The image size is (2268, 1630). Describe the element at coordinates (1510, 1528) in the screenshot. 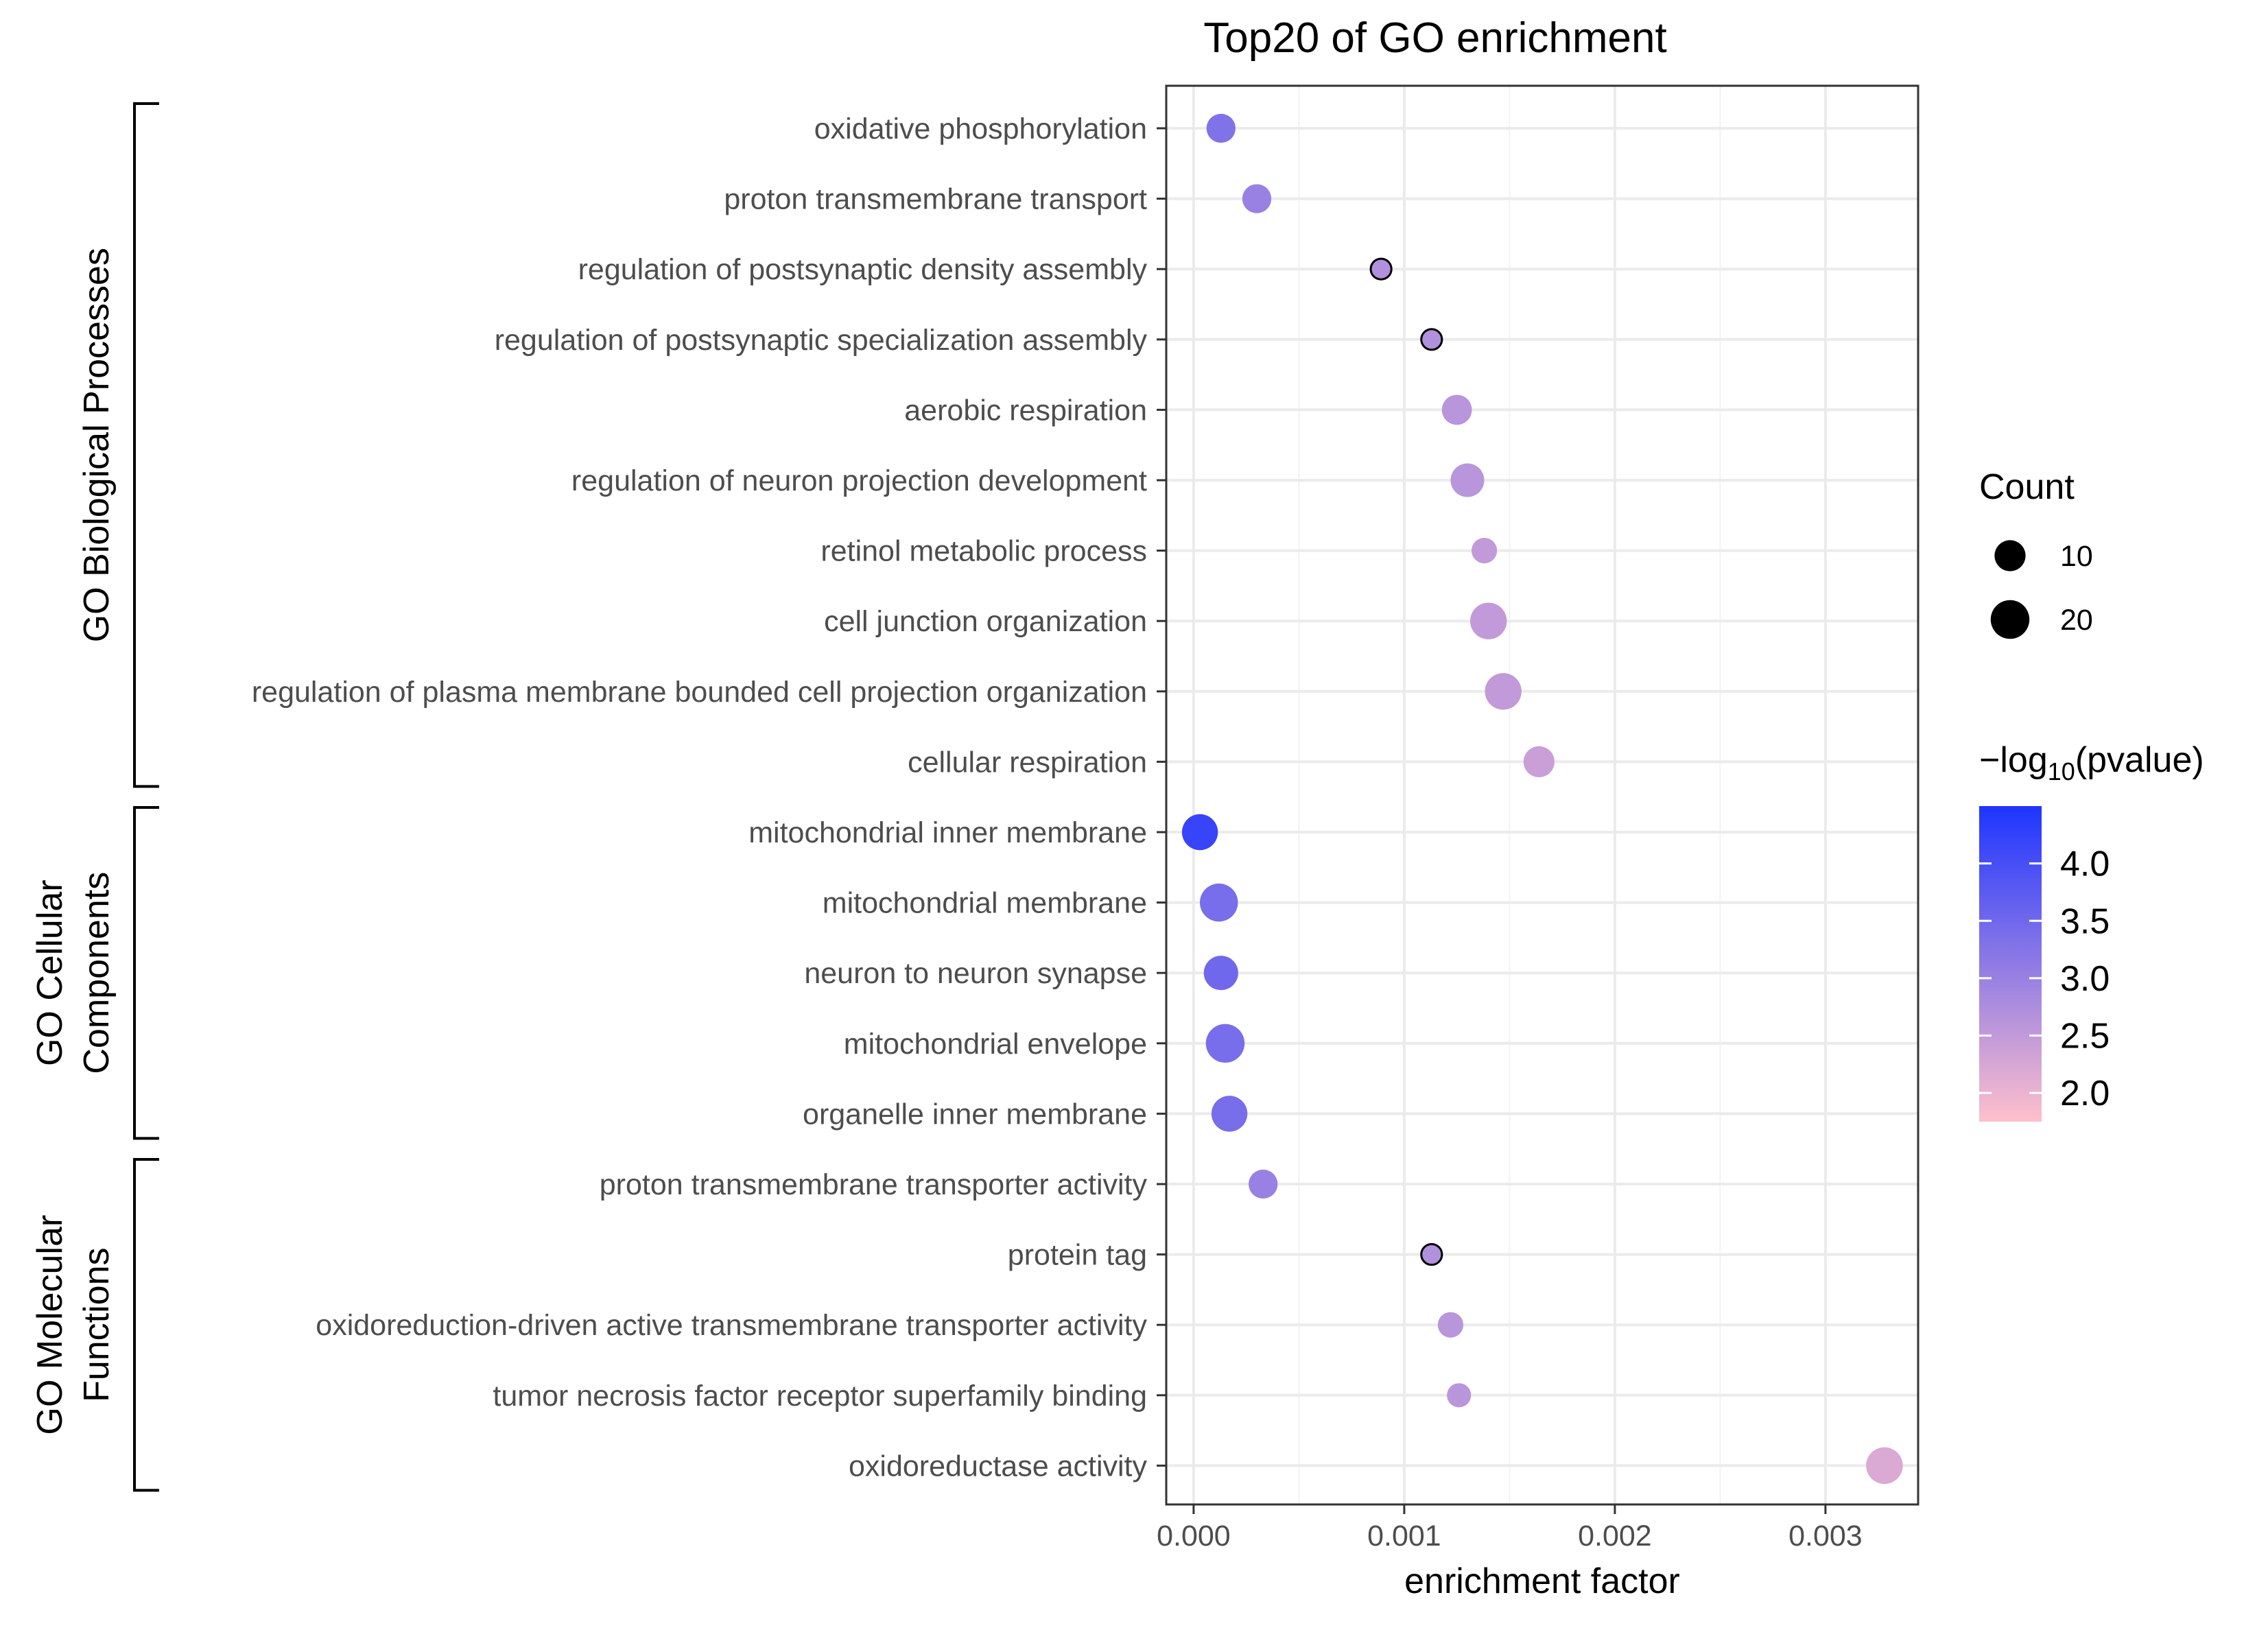

I see `x-axis-ticks: 0.000 0.001 0.002 0.003` at that location.